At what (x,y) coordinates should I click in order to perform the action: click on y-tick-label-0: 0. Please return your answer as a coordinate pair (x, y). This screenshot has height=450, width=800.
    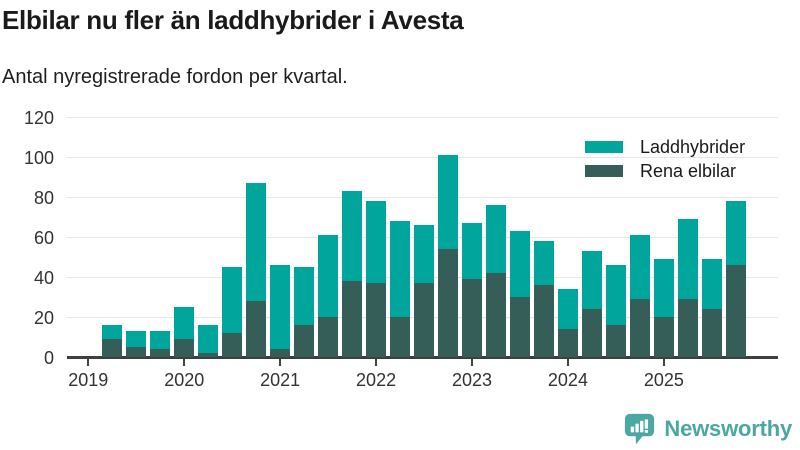
    Looking at the image, I should click on (48, 357).